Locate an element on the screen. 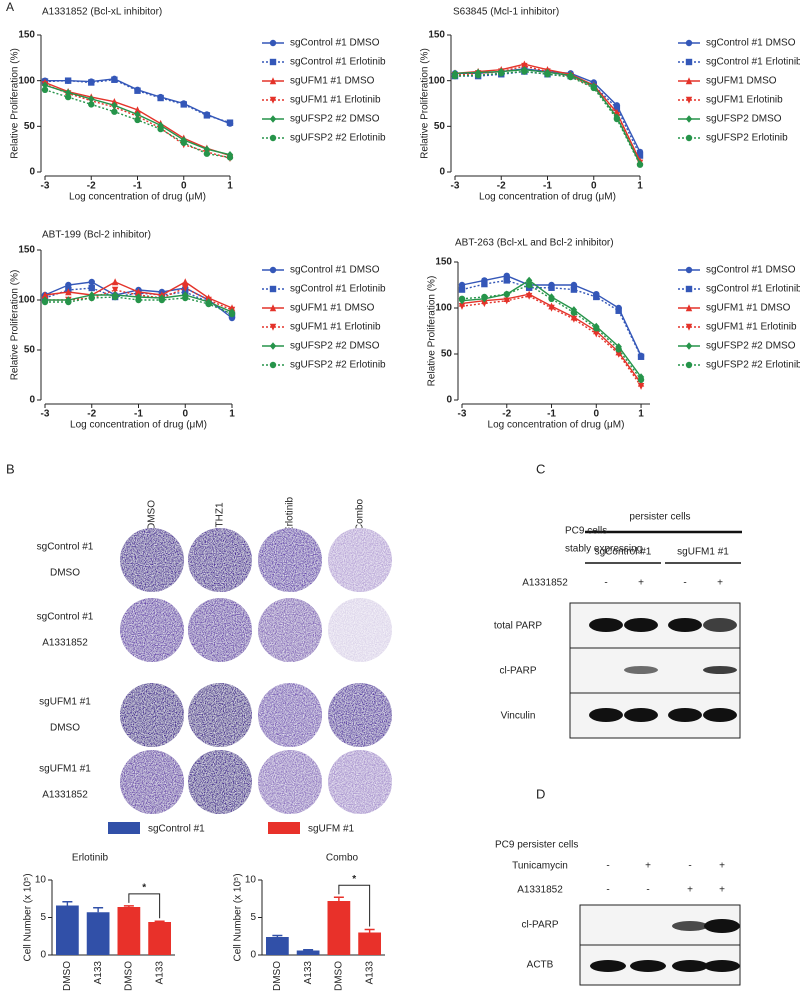 This screenshot has height=1004, width=800. y-tick-label: 100 is located at coordinates (443, 308).